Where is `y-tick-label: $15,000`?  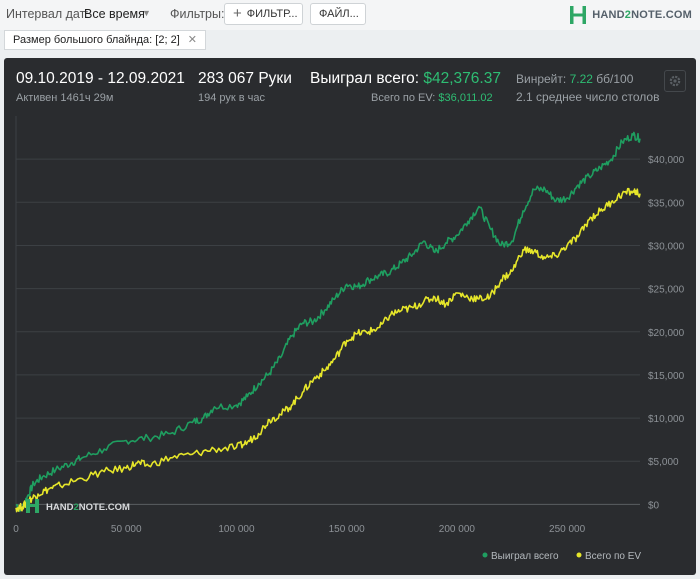
y-tick-label: $15,000 is located at coordinates (666, 376).